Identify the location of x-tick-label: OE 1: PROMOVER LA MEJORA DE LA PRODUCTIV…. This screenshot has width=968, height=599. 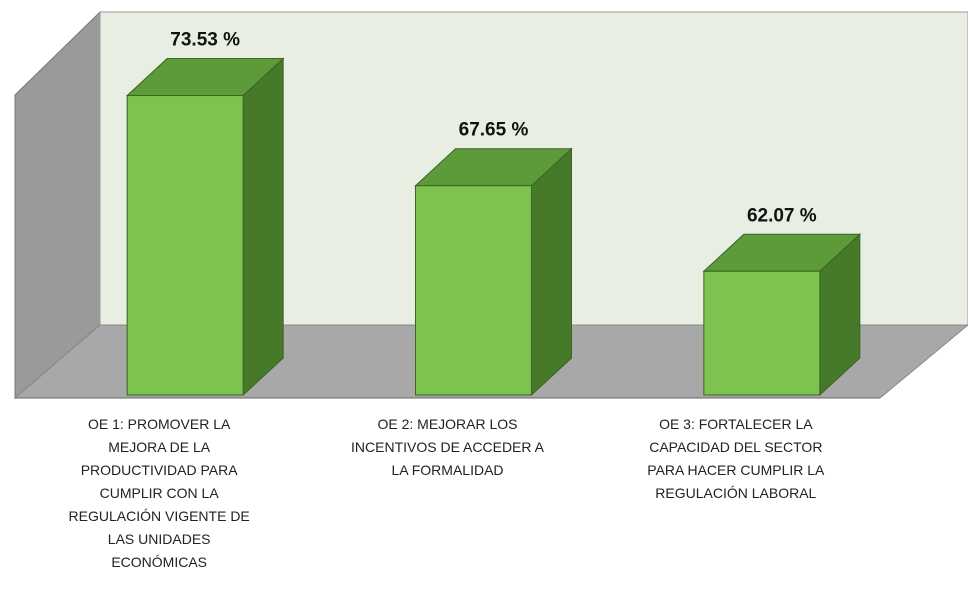
(159, 493).